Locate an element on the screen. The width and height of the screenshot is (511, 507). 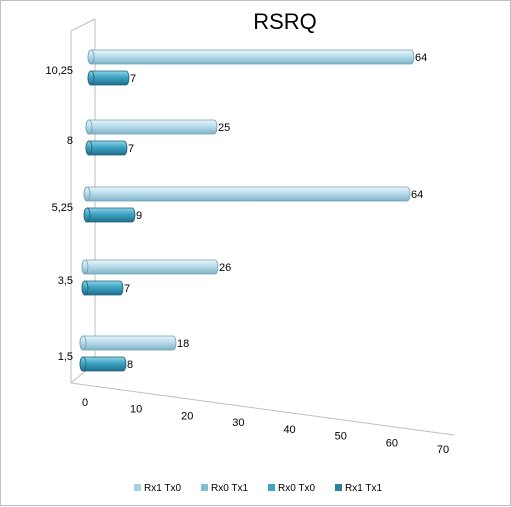
data-label: 9 is located at coordinates (139, 216).